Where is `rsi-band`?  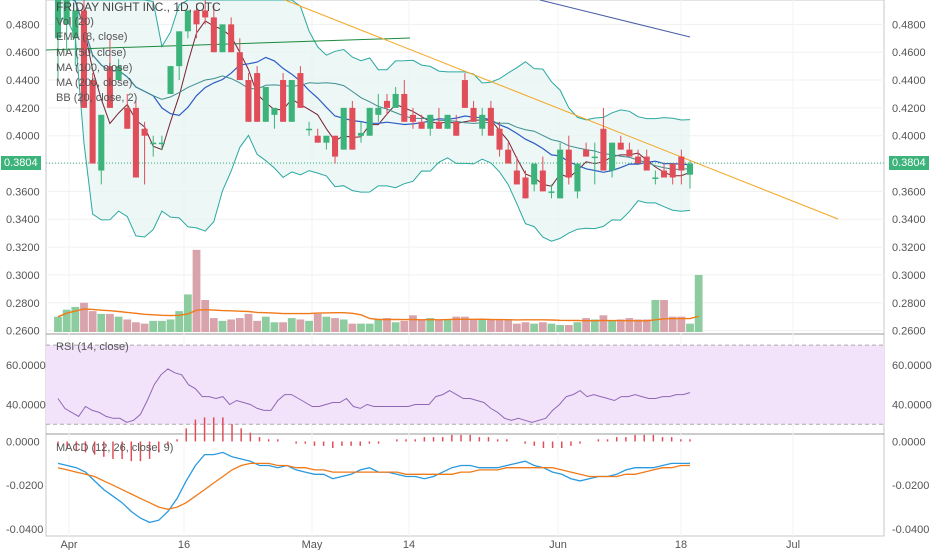 rsi-band is located at coordinates (465, 385).